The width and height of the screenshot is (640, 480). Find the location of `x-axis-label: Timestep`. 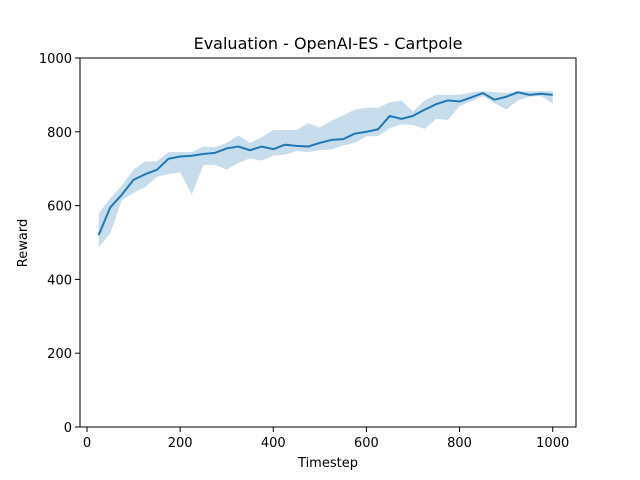

x-axis-label: Timestep is located at coordinates (327, 463).